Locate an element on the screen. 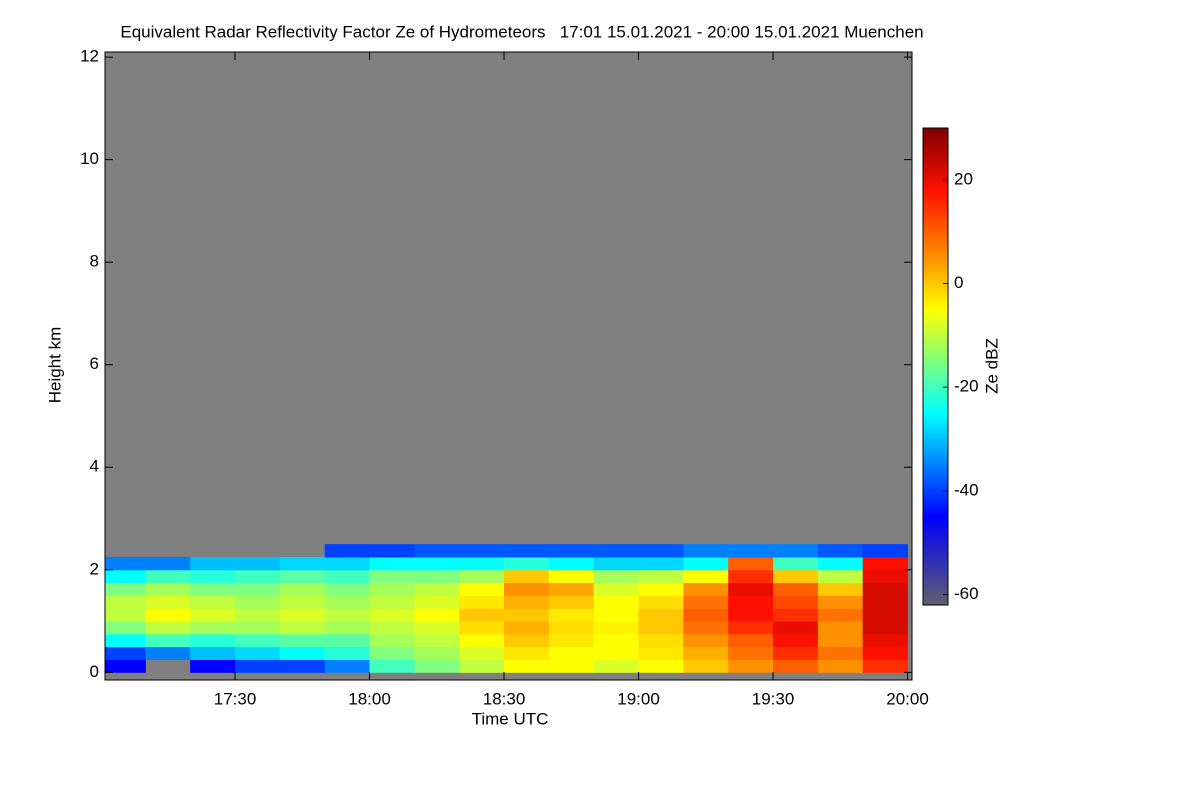  y-tick-label: 2 is located at coordinates (94, 568).